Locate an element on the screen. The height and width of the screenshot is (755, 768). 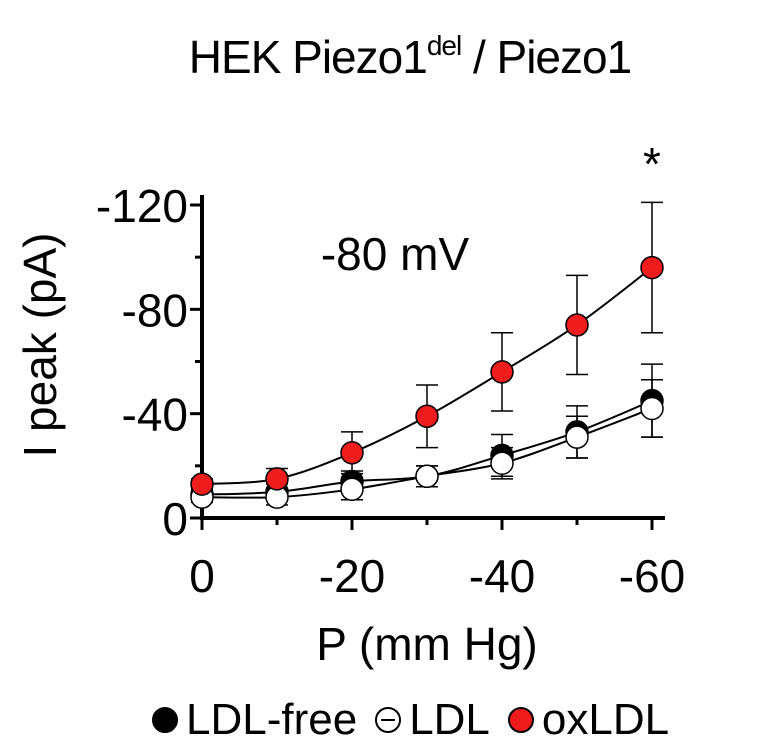
y-tick-label: -40 is located at coordinates (155, 415).